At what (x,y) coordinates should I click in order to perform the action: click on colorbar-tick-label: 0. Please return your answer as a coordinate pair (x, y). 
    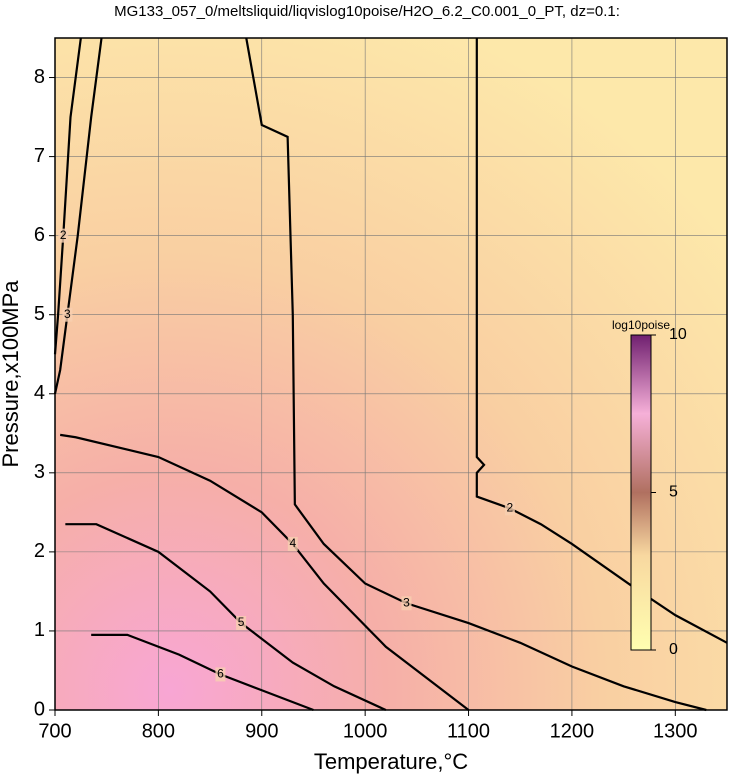
    Looking at the image, I should click on (673, 649).